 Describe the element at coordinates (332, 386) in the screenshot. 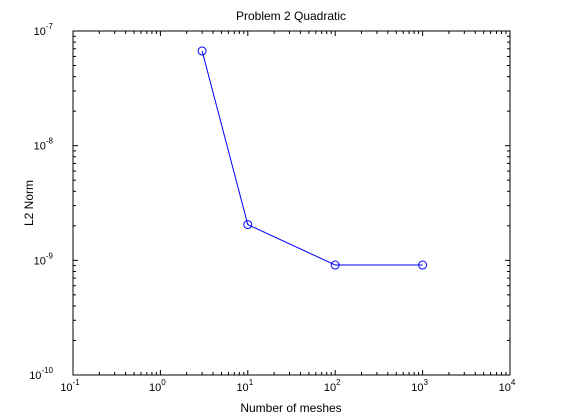

I see `x-tick-label: 10²` at that location.